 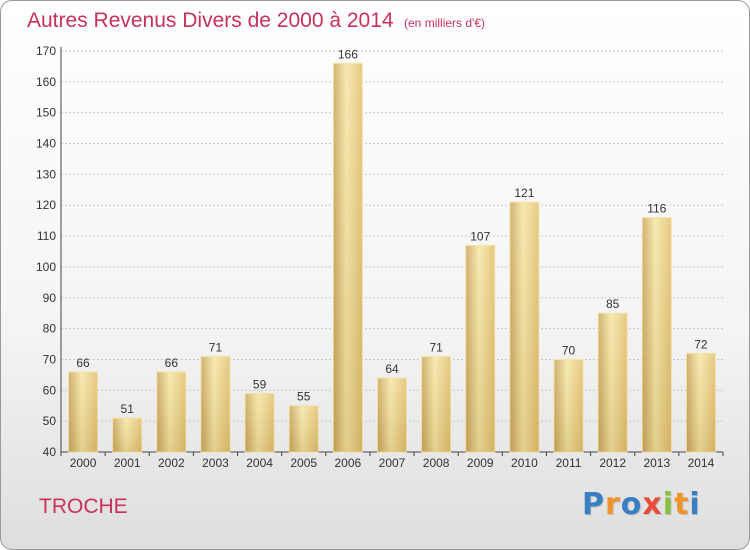 What do you see at coordinates (50, 421) in the screenshot?
I see `y-tick-label: 50` at bounding box center [50, 421].